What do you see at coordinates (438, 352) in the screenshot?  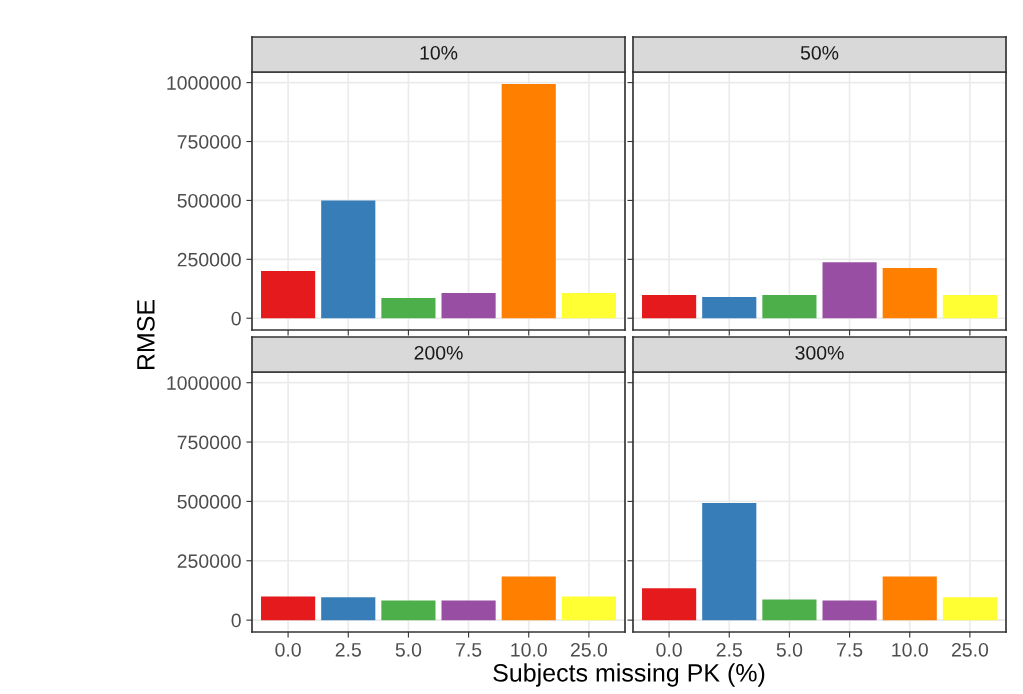 I see `chart-title: 200%` at bounding box center [438, 352].